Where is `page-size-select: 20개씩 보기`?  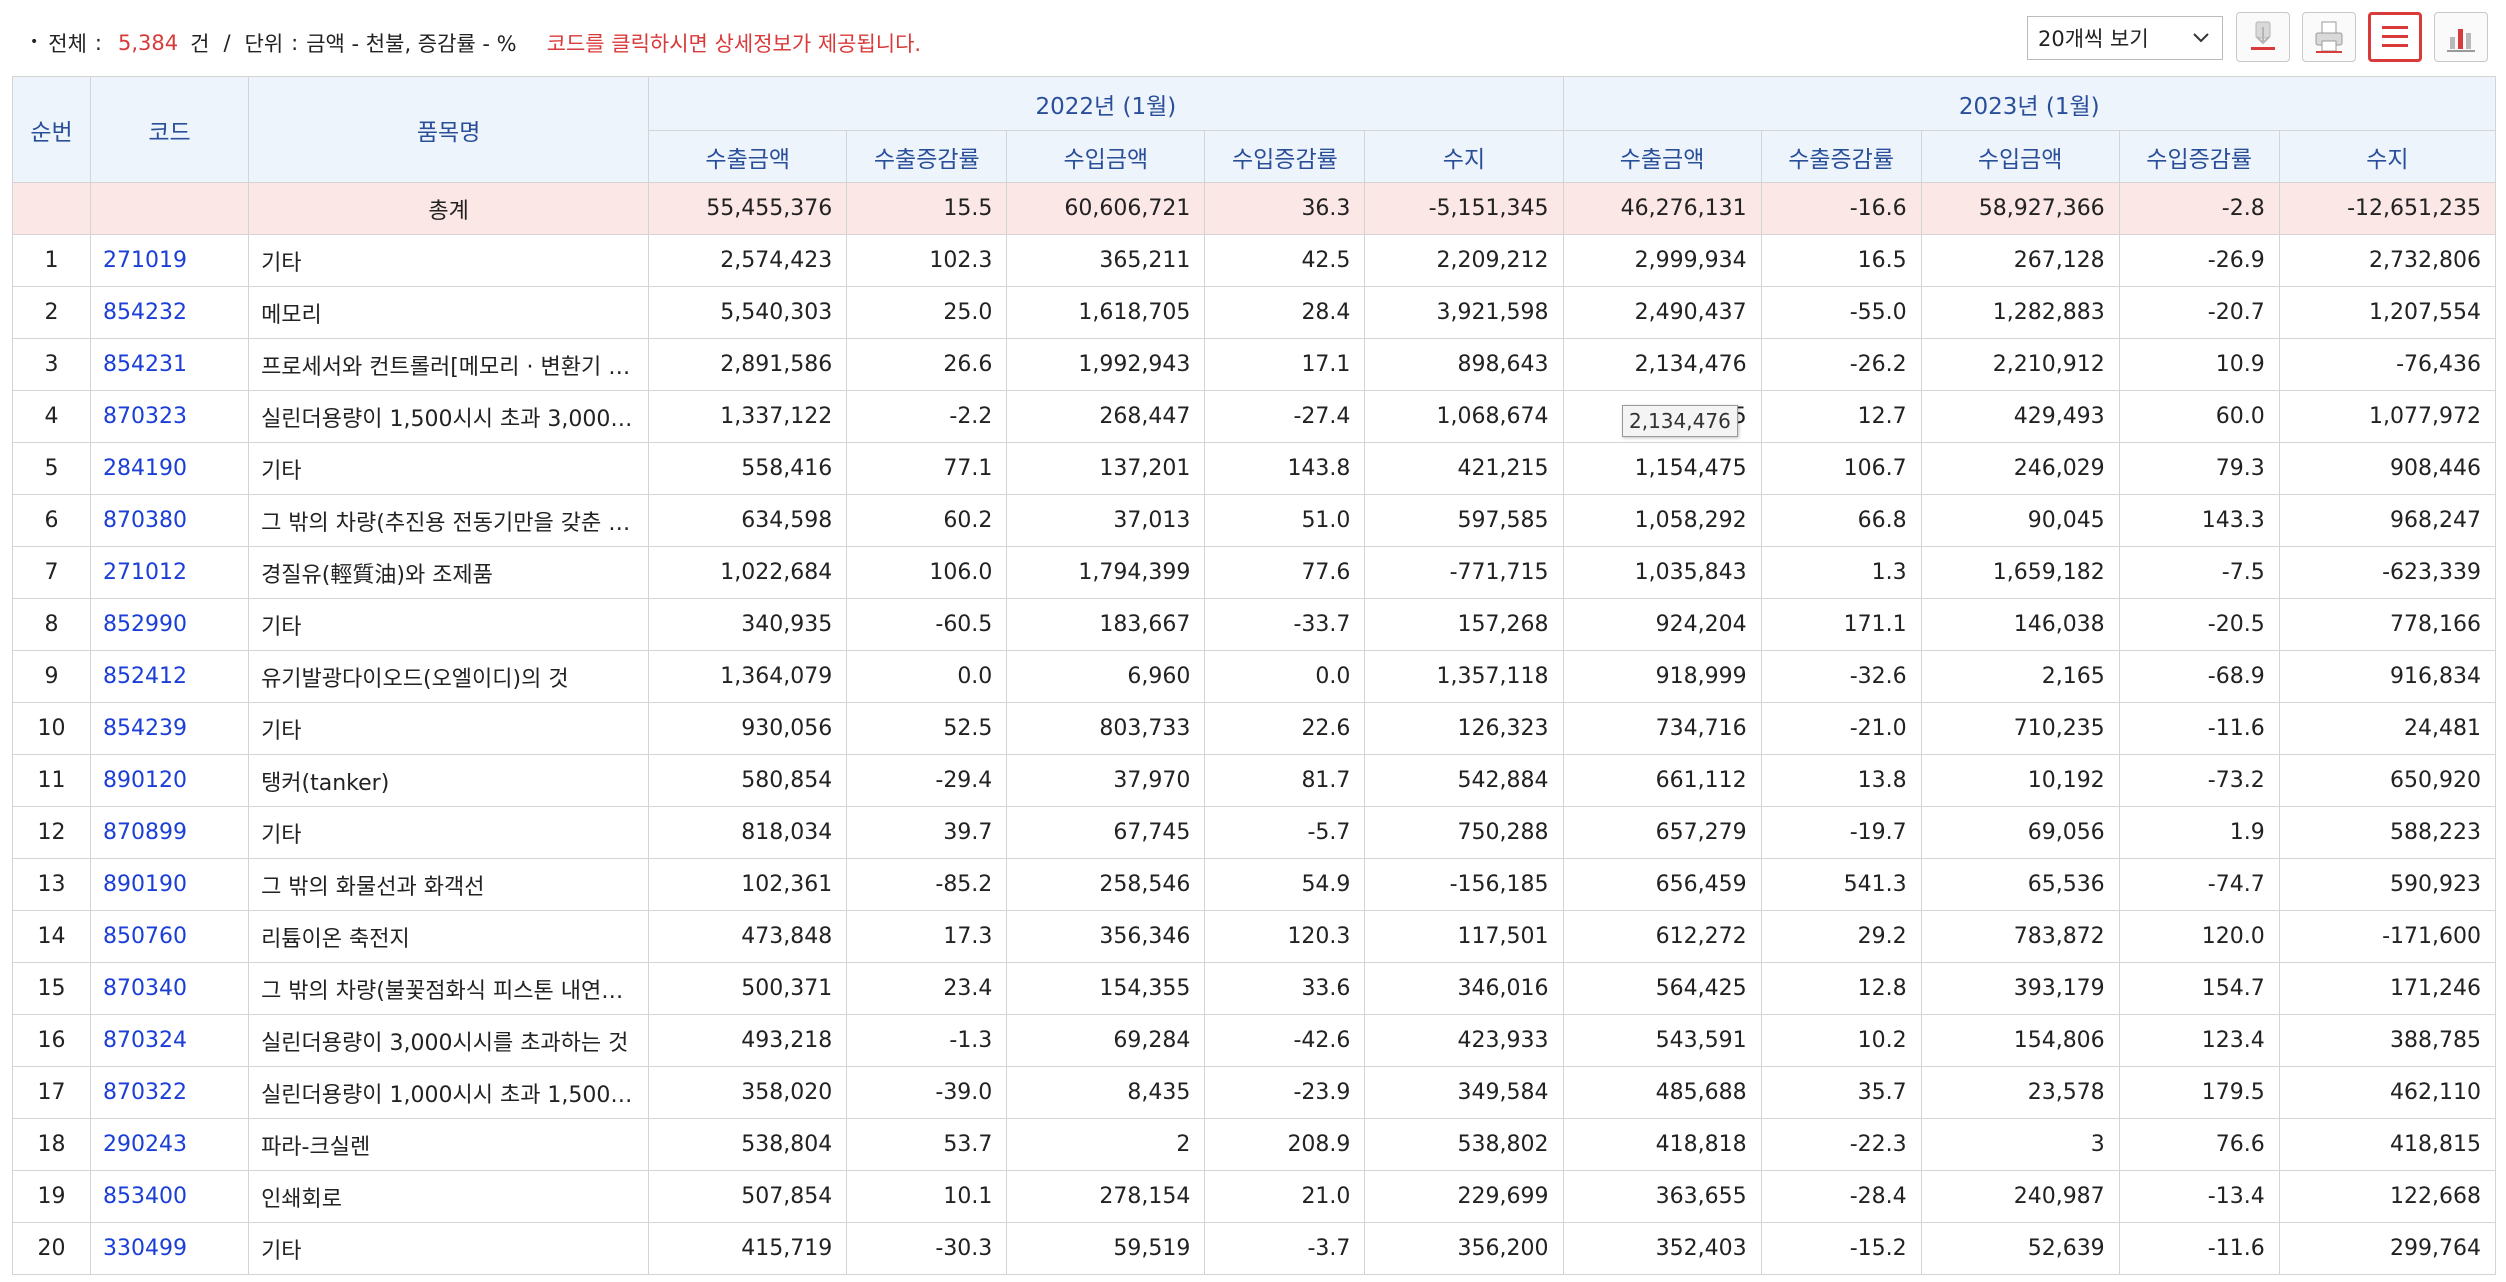 page-size-select: 20개씩 보기 is located at coordinates (2125, 38).